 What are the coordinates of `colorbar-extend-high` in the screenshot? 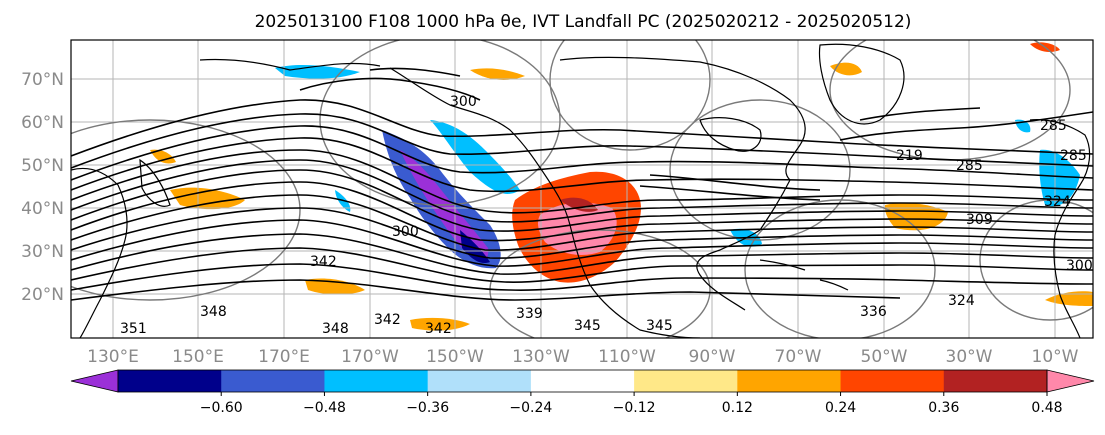 It's located at (1070, 381).